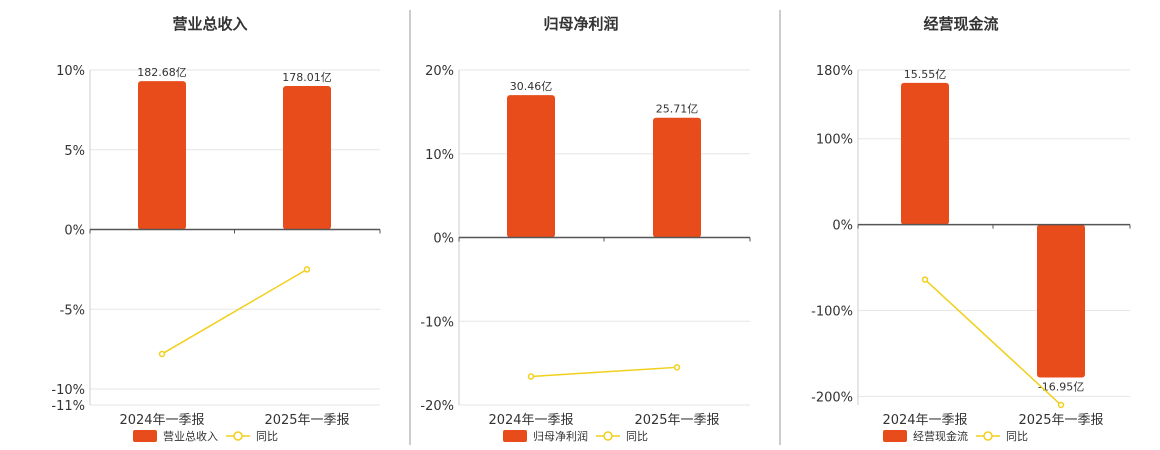 This screenshot has height=450, width=1160. I want to click on legend-label: 营业总收入, so click(190, 436).